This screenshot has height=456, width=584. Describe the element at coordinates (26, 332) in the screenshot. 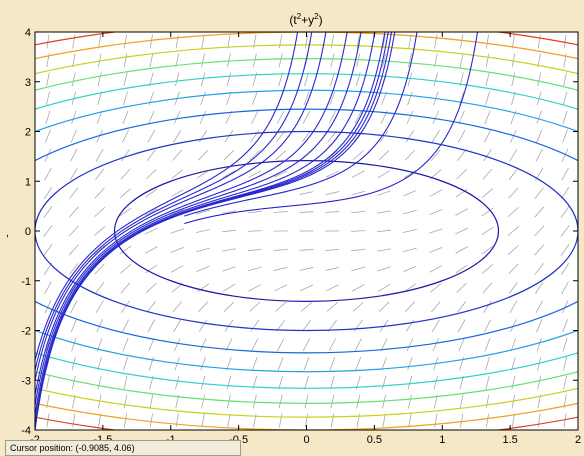

I see `y-tick-label: -2` at that location.